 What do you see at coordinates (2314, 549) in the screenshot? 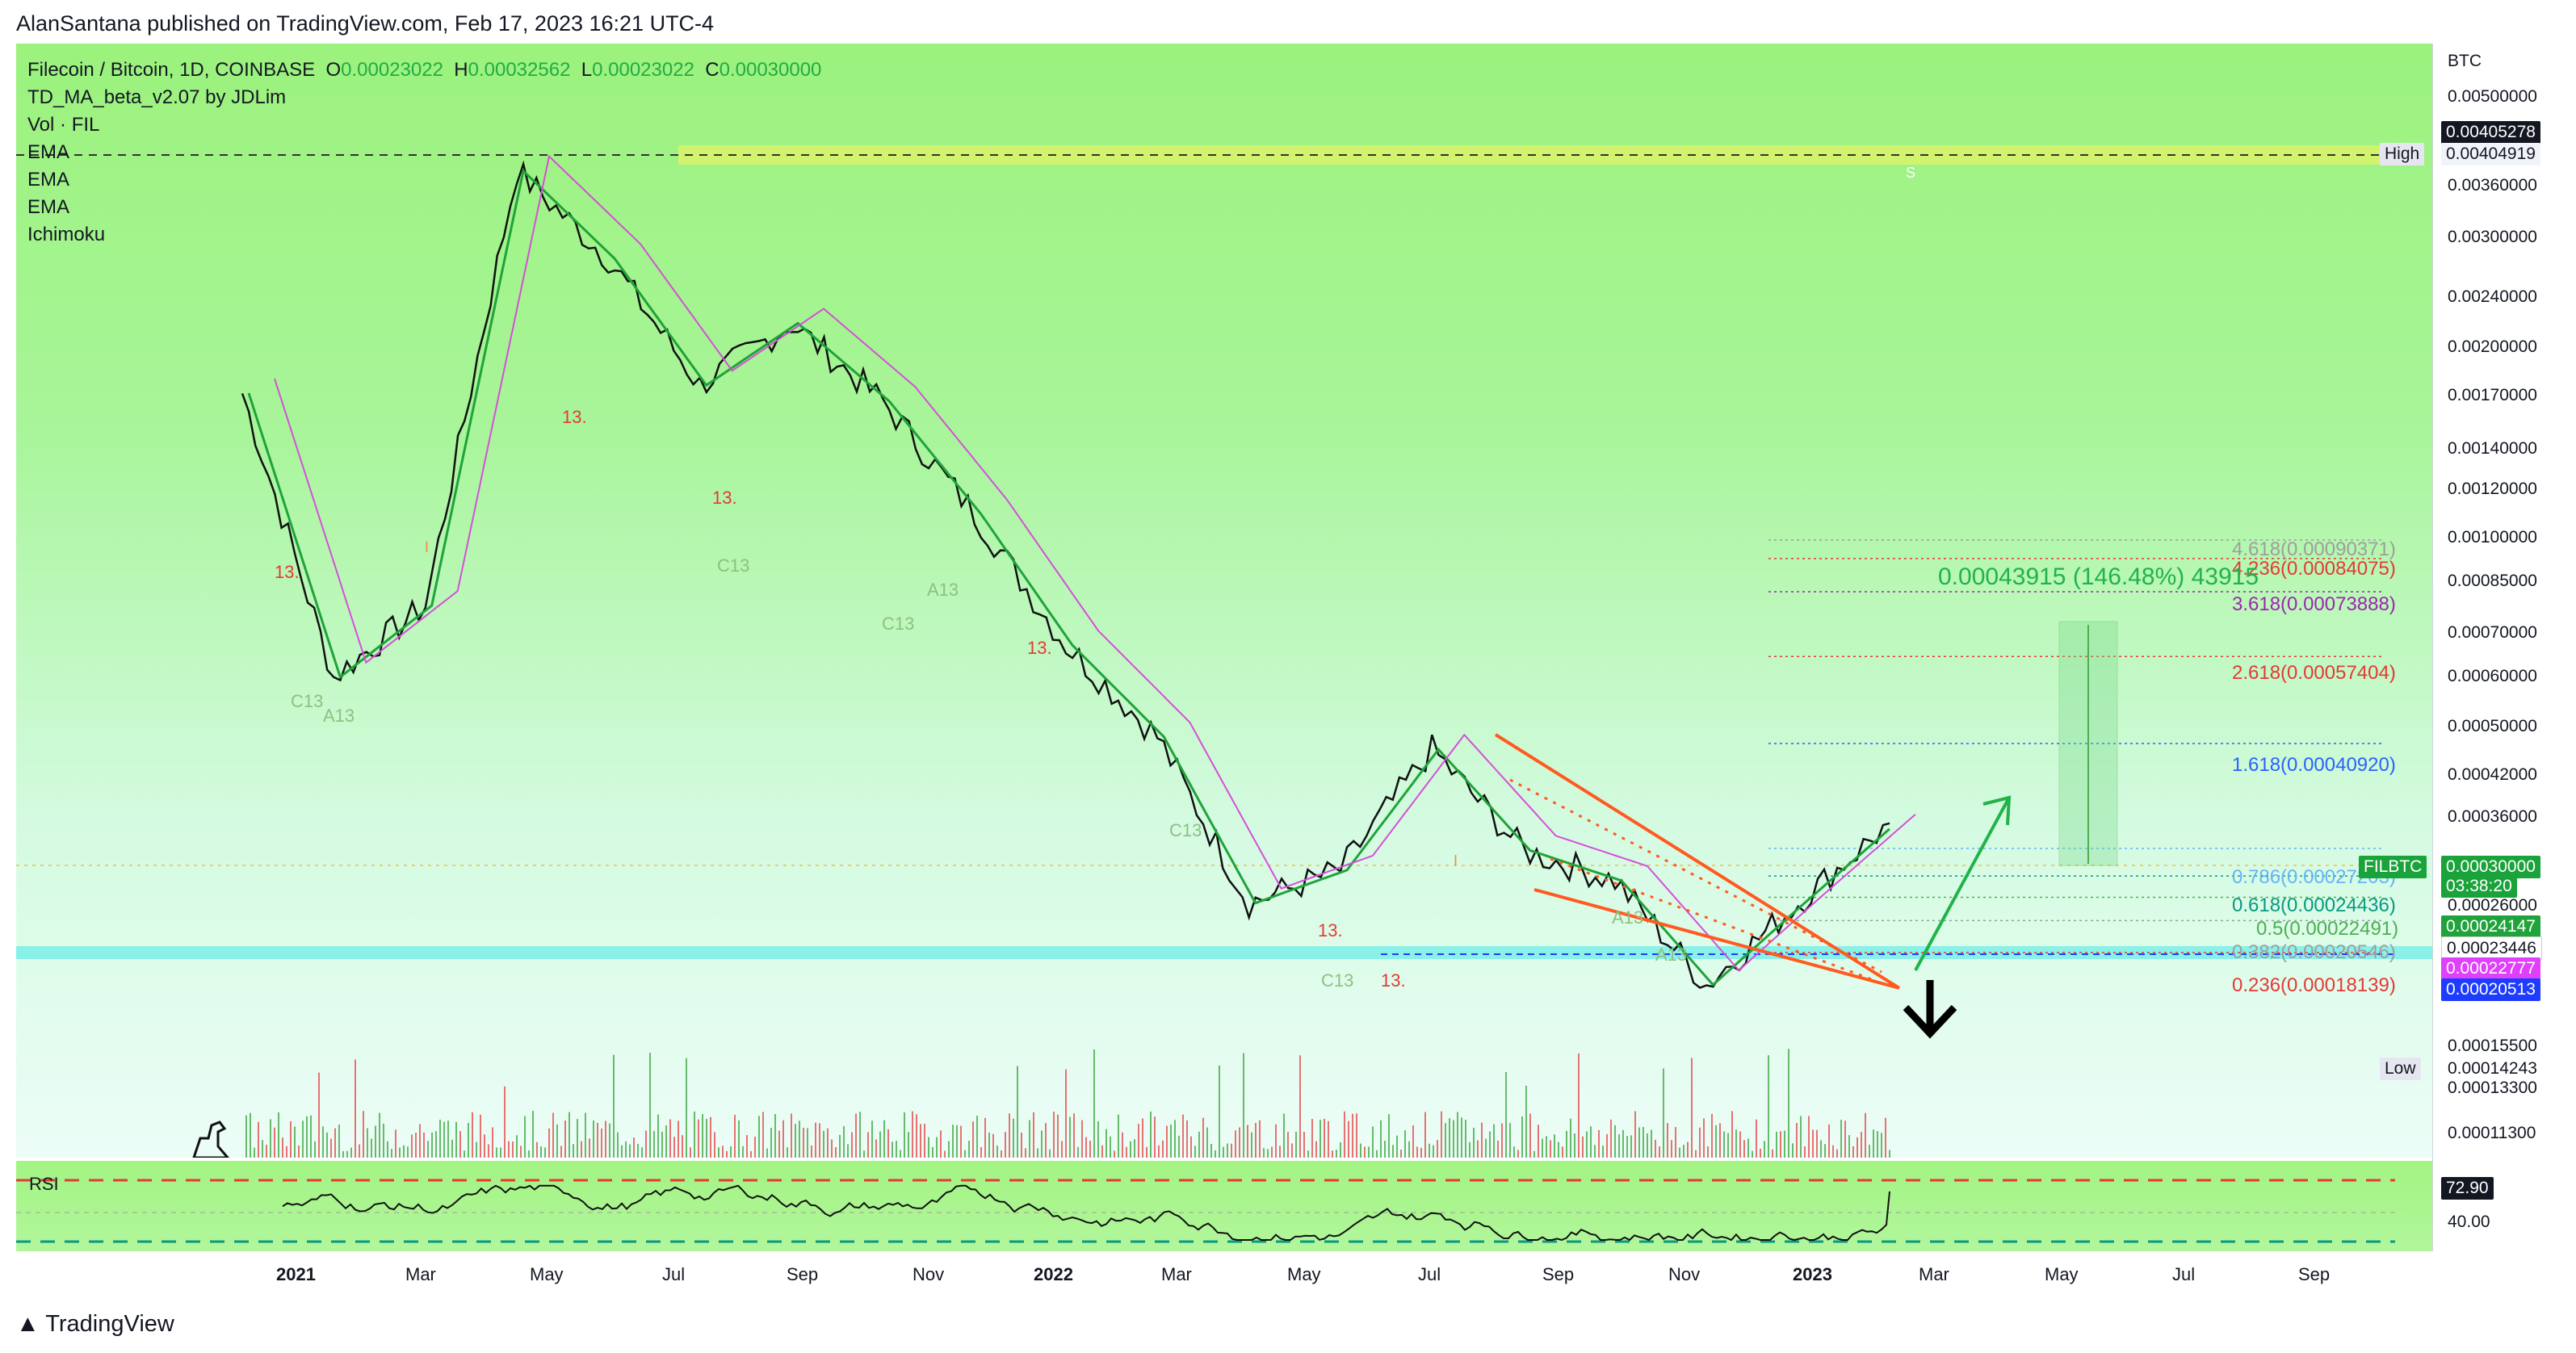
I see `fib-label-4618: 4.618(0.00090371)` at bounding box center [2314, 549].